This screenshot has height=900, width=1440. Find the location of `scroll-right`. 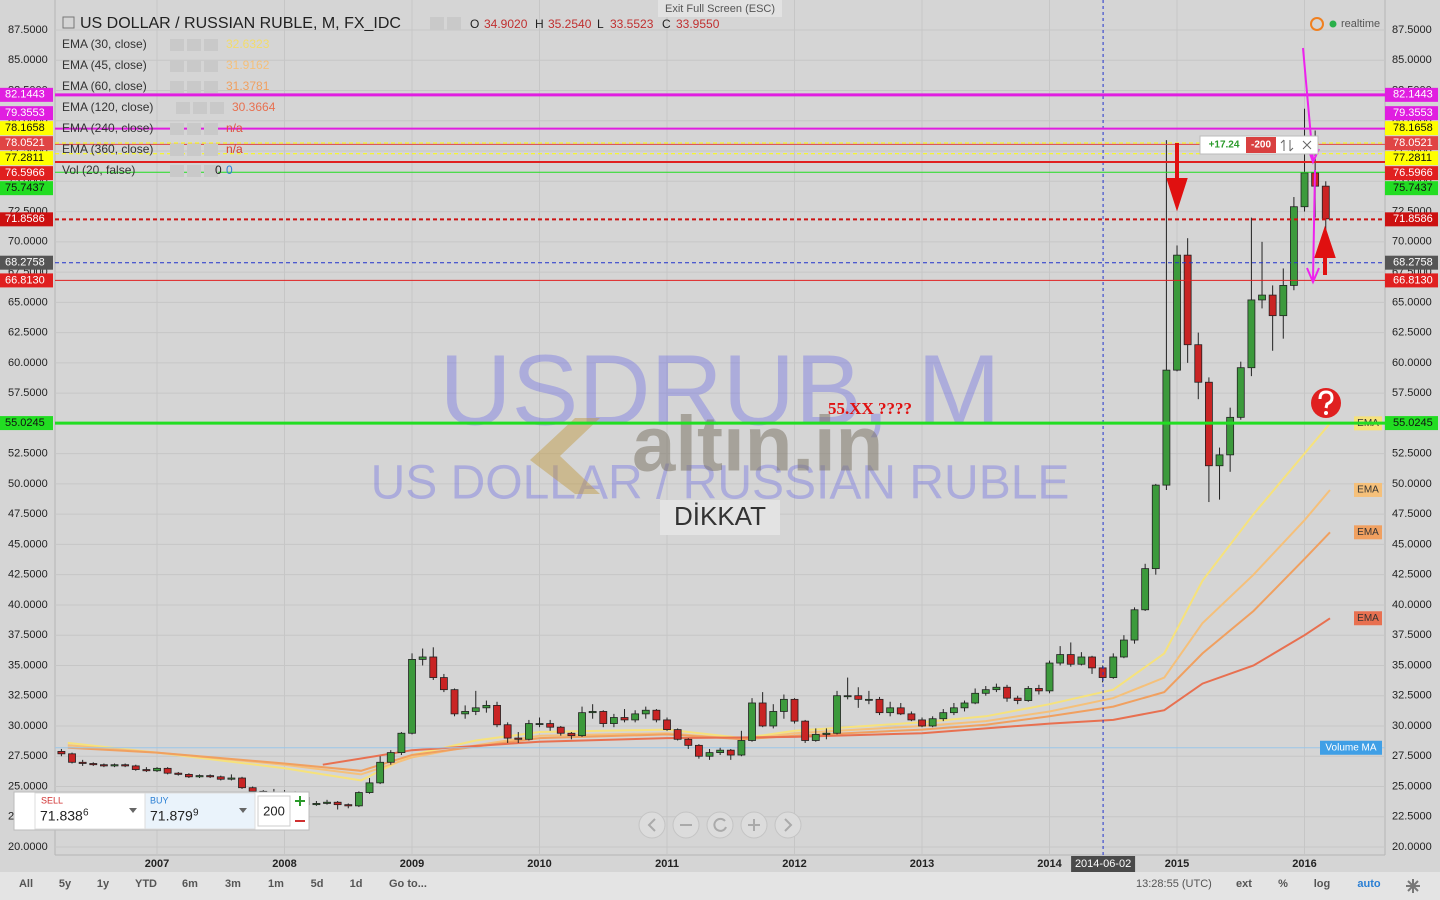

scroll-right is located at coordinates (788, 825).